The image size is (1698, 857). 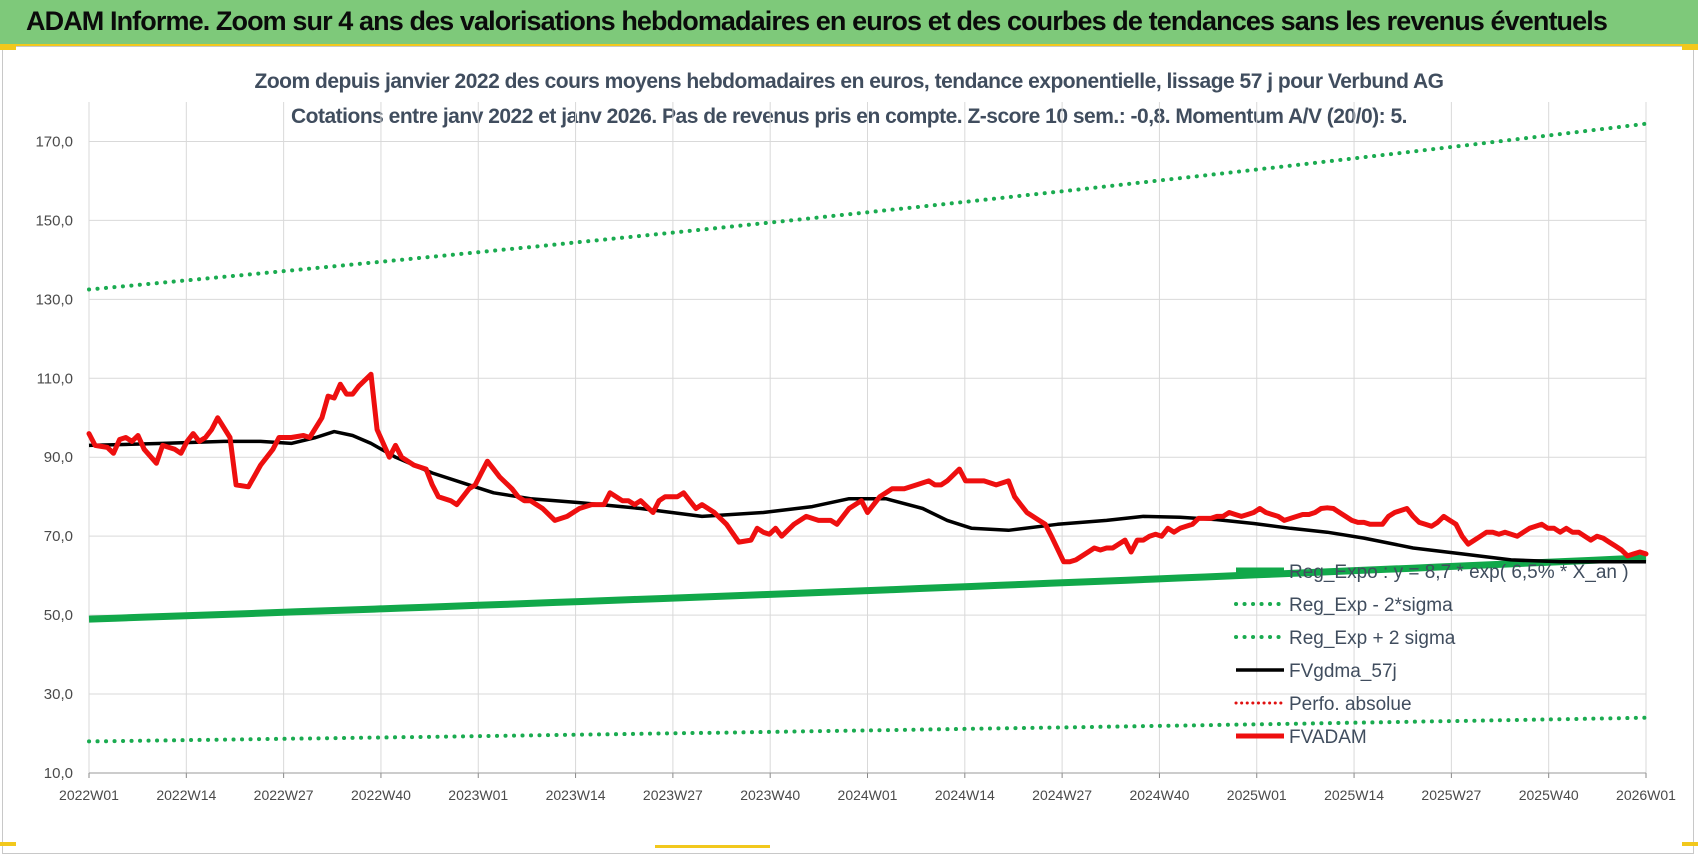 What do you see at coordinates (186, 795) in the screenshot?
I see `x-tick-label: 2022W14` at bounding box center [186, 795].